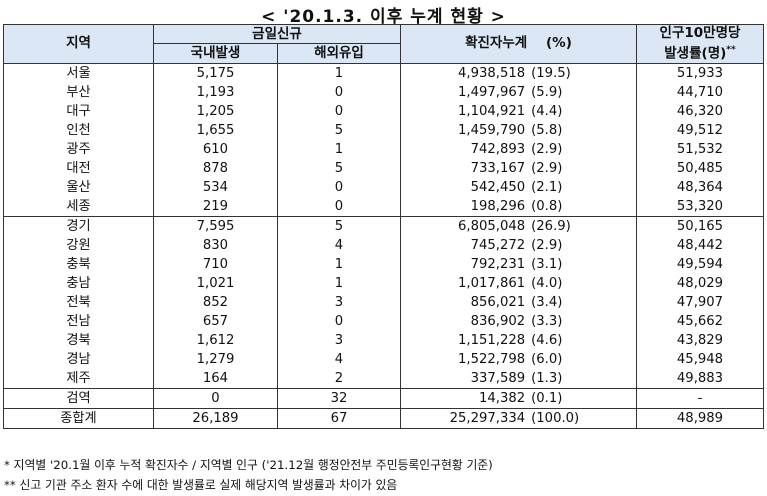 This screenshot has height=496, width=767. I want to click on table-row: 경남 1,279 4 1,522,798 (6.0) 45,948, so click(383, 359).